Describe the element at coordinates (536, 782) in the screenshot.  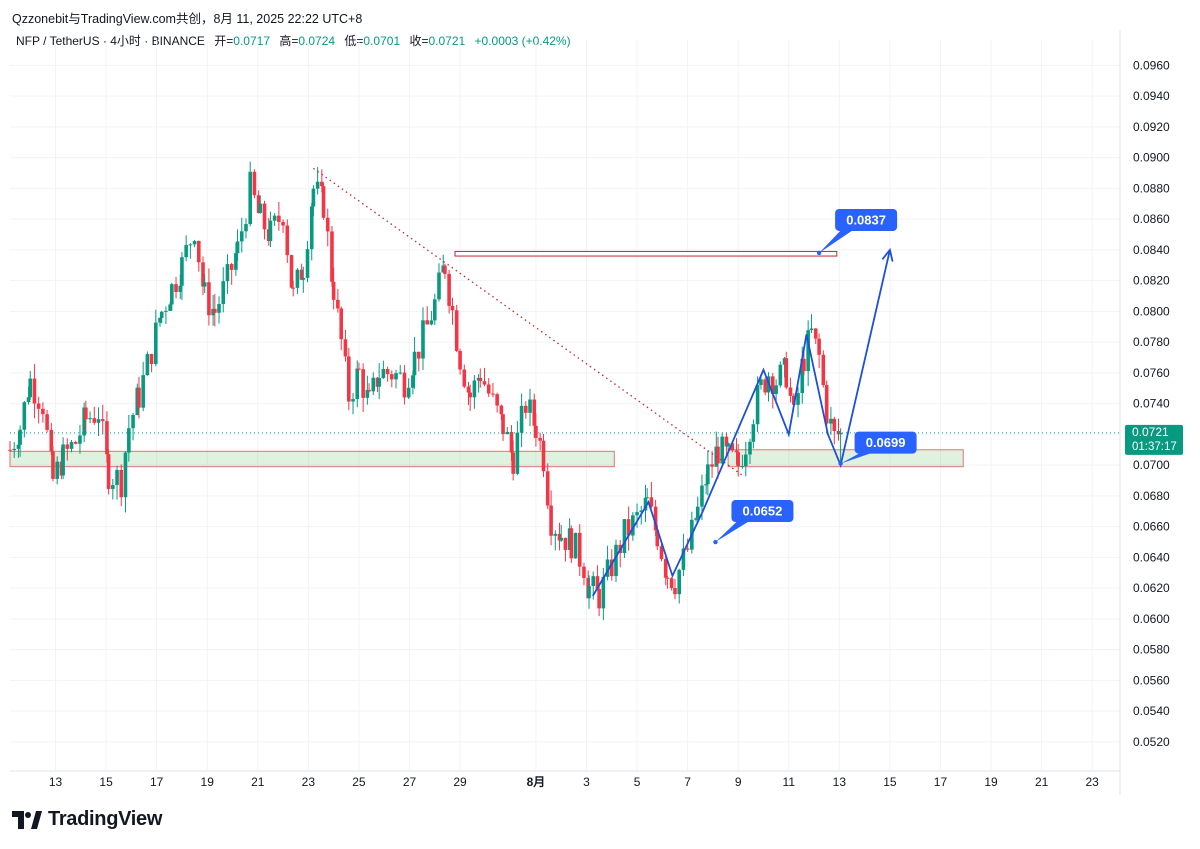
I see `x-tick-label: 8月` at that location.